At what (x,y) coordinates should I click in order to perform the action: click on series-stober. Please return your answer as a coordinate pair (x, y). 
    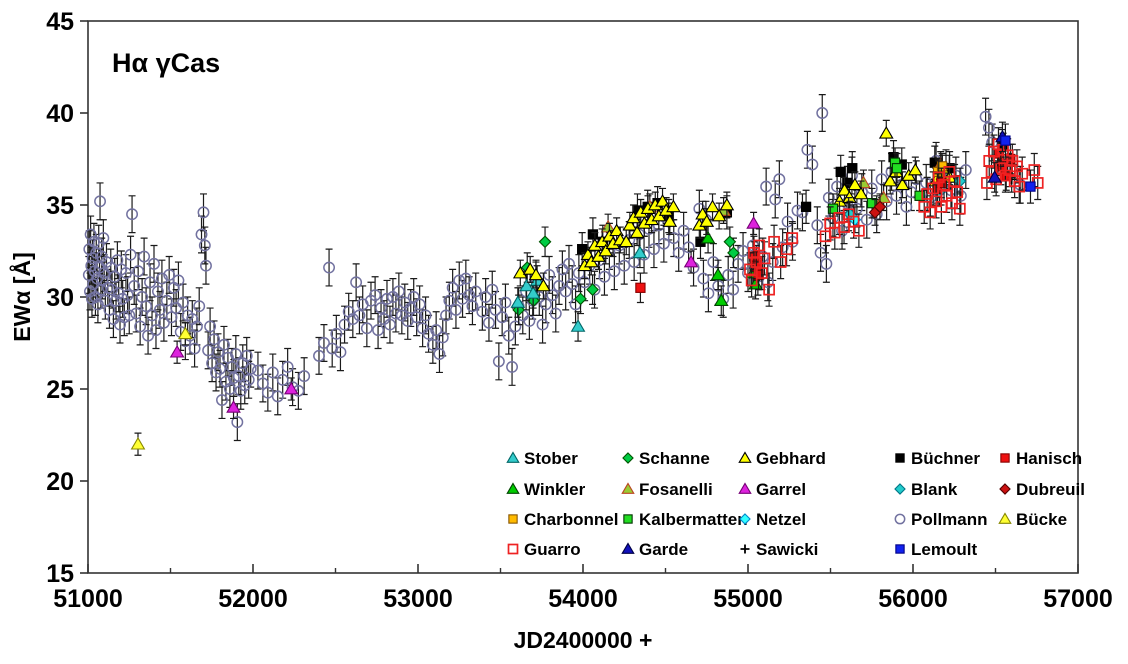
    Looking at the image, I should click on (579, 288).